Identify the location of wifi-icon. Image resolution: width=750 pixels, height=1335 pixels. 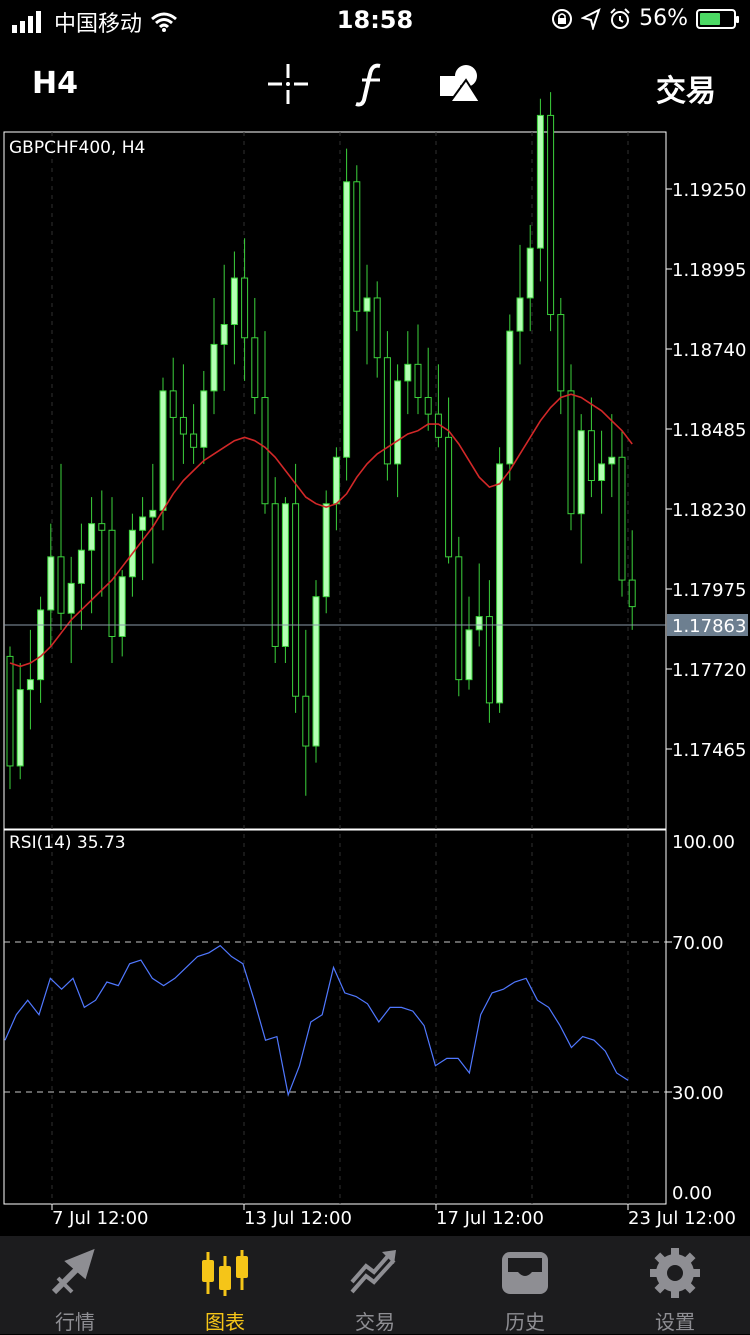
(164, 22).